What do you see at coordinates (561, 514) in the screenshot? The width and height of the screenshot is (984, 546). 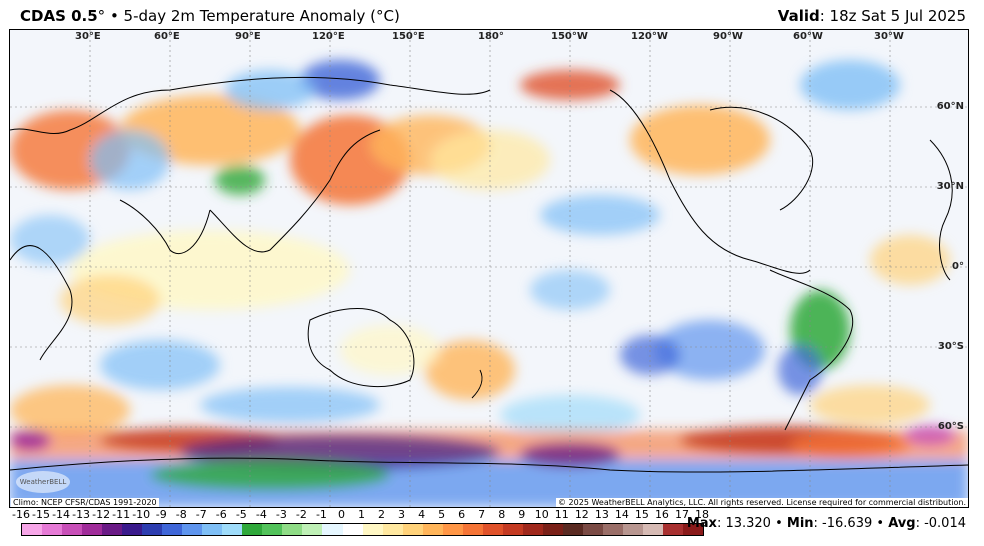 I see `colorbar-tick-label: 11` at bounding box center [561, 514].